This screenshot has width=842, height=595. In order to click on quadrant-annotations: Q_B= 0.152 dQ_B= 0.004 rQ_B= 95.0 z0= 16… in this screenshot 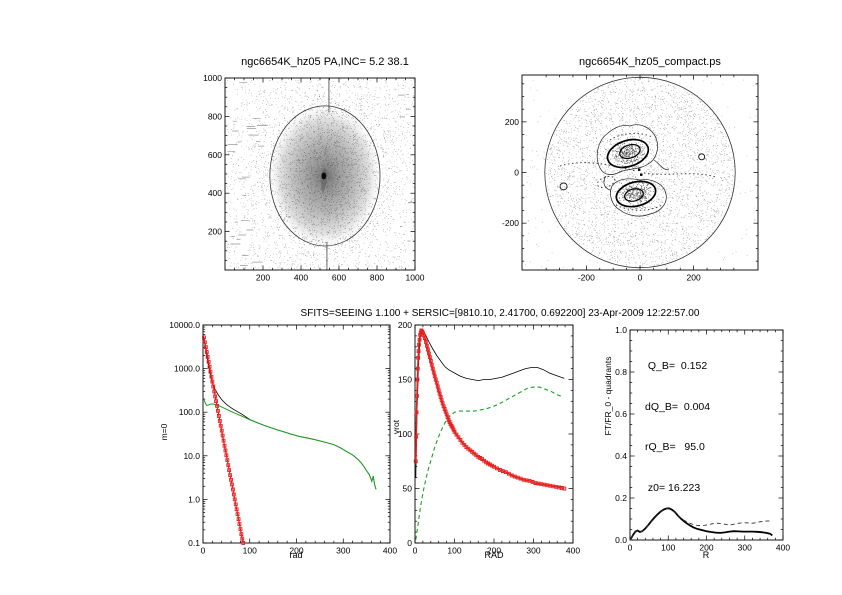, I will do `click(677, 427)`.